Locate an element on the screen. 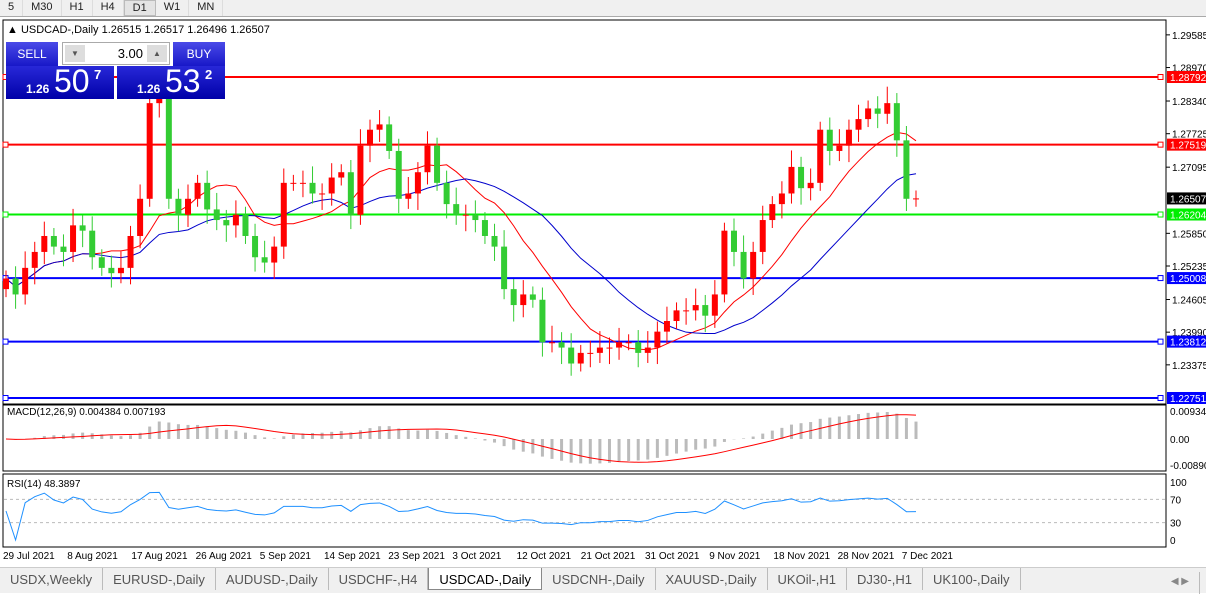 This screenshot has width=1206, height=594. date-label: 29 Jul 2021 is located at coordinates (29, 556).